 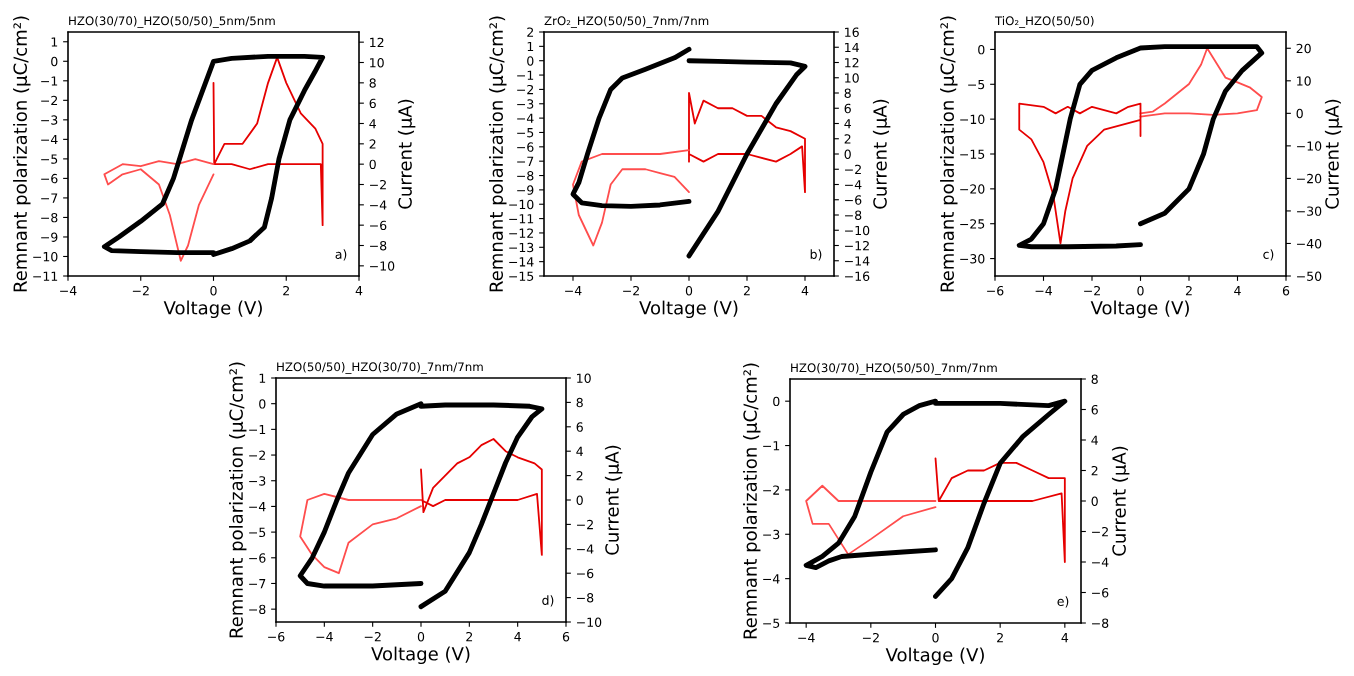 I want to click on y-tick-label: −12, so click(x=521, y=233).